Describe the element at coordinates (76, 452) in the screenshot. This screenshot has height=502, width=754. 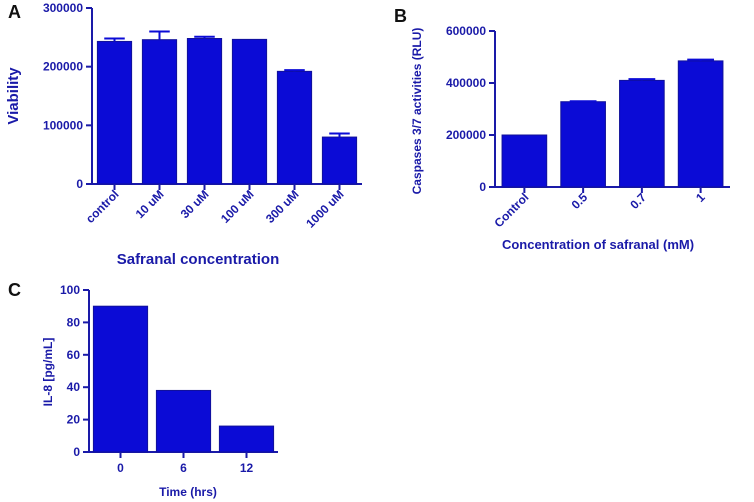
I see `panel-c-y-tick-label: 0` at that location.